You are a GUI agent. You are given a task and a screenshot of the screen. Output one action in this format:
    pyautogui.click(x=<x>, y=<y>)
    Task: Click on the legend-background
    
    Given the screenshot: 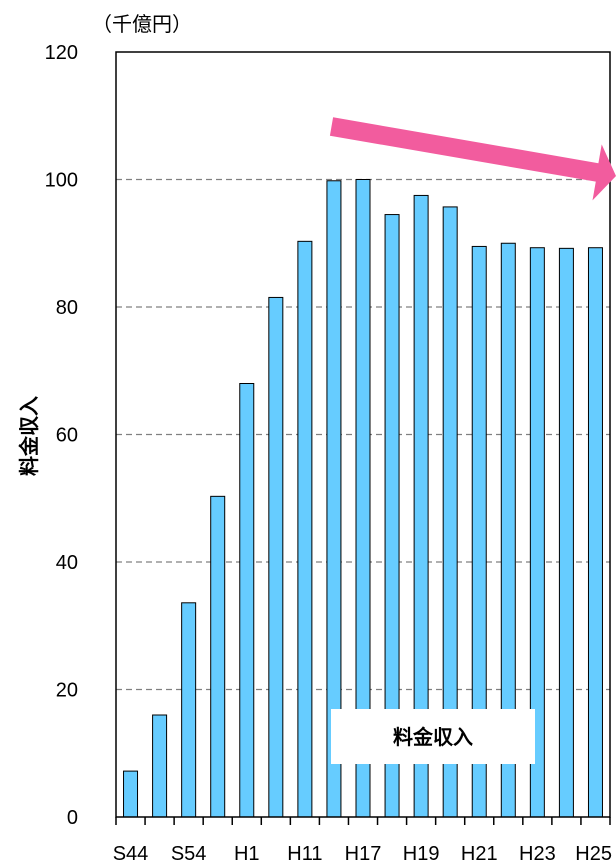 What is the action you would take?
    pyautogui.click(x=433, y=736)
    